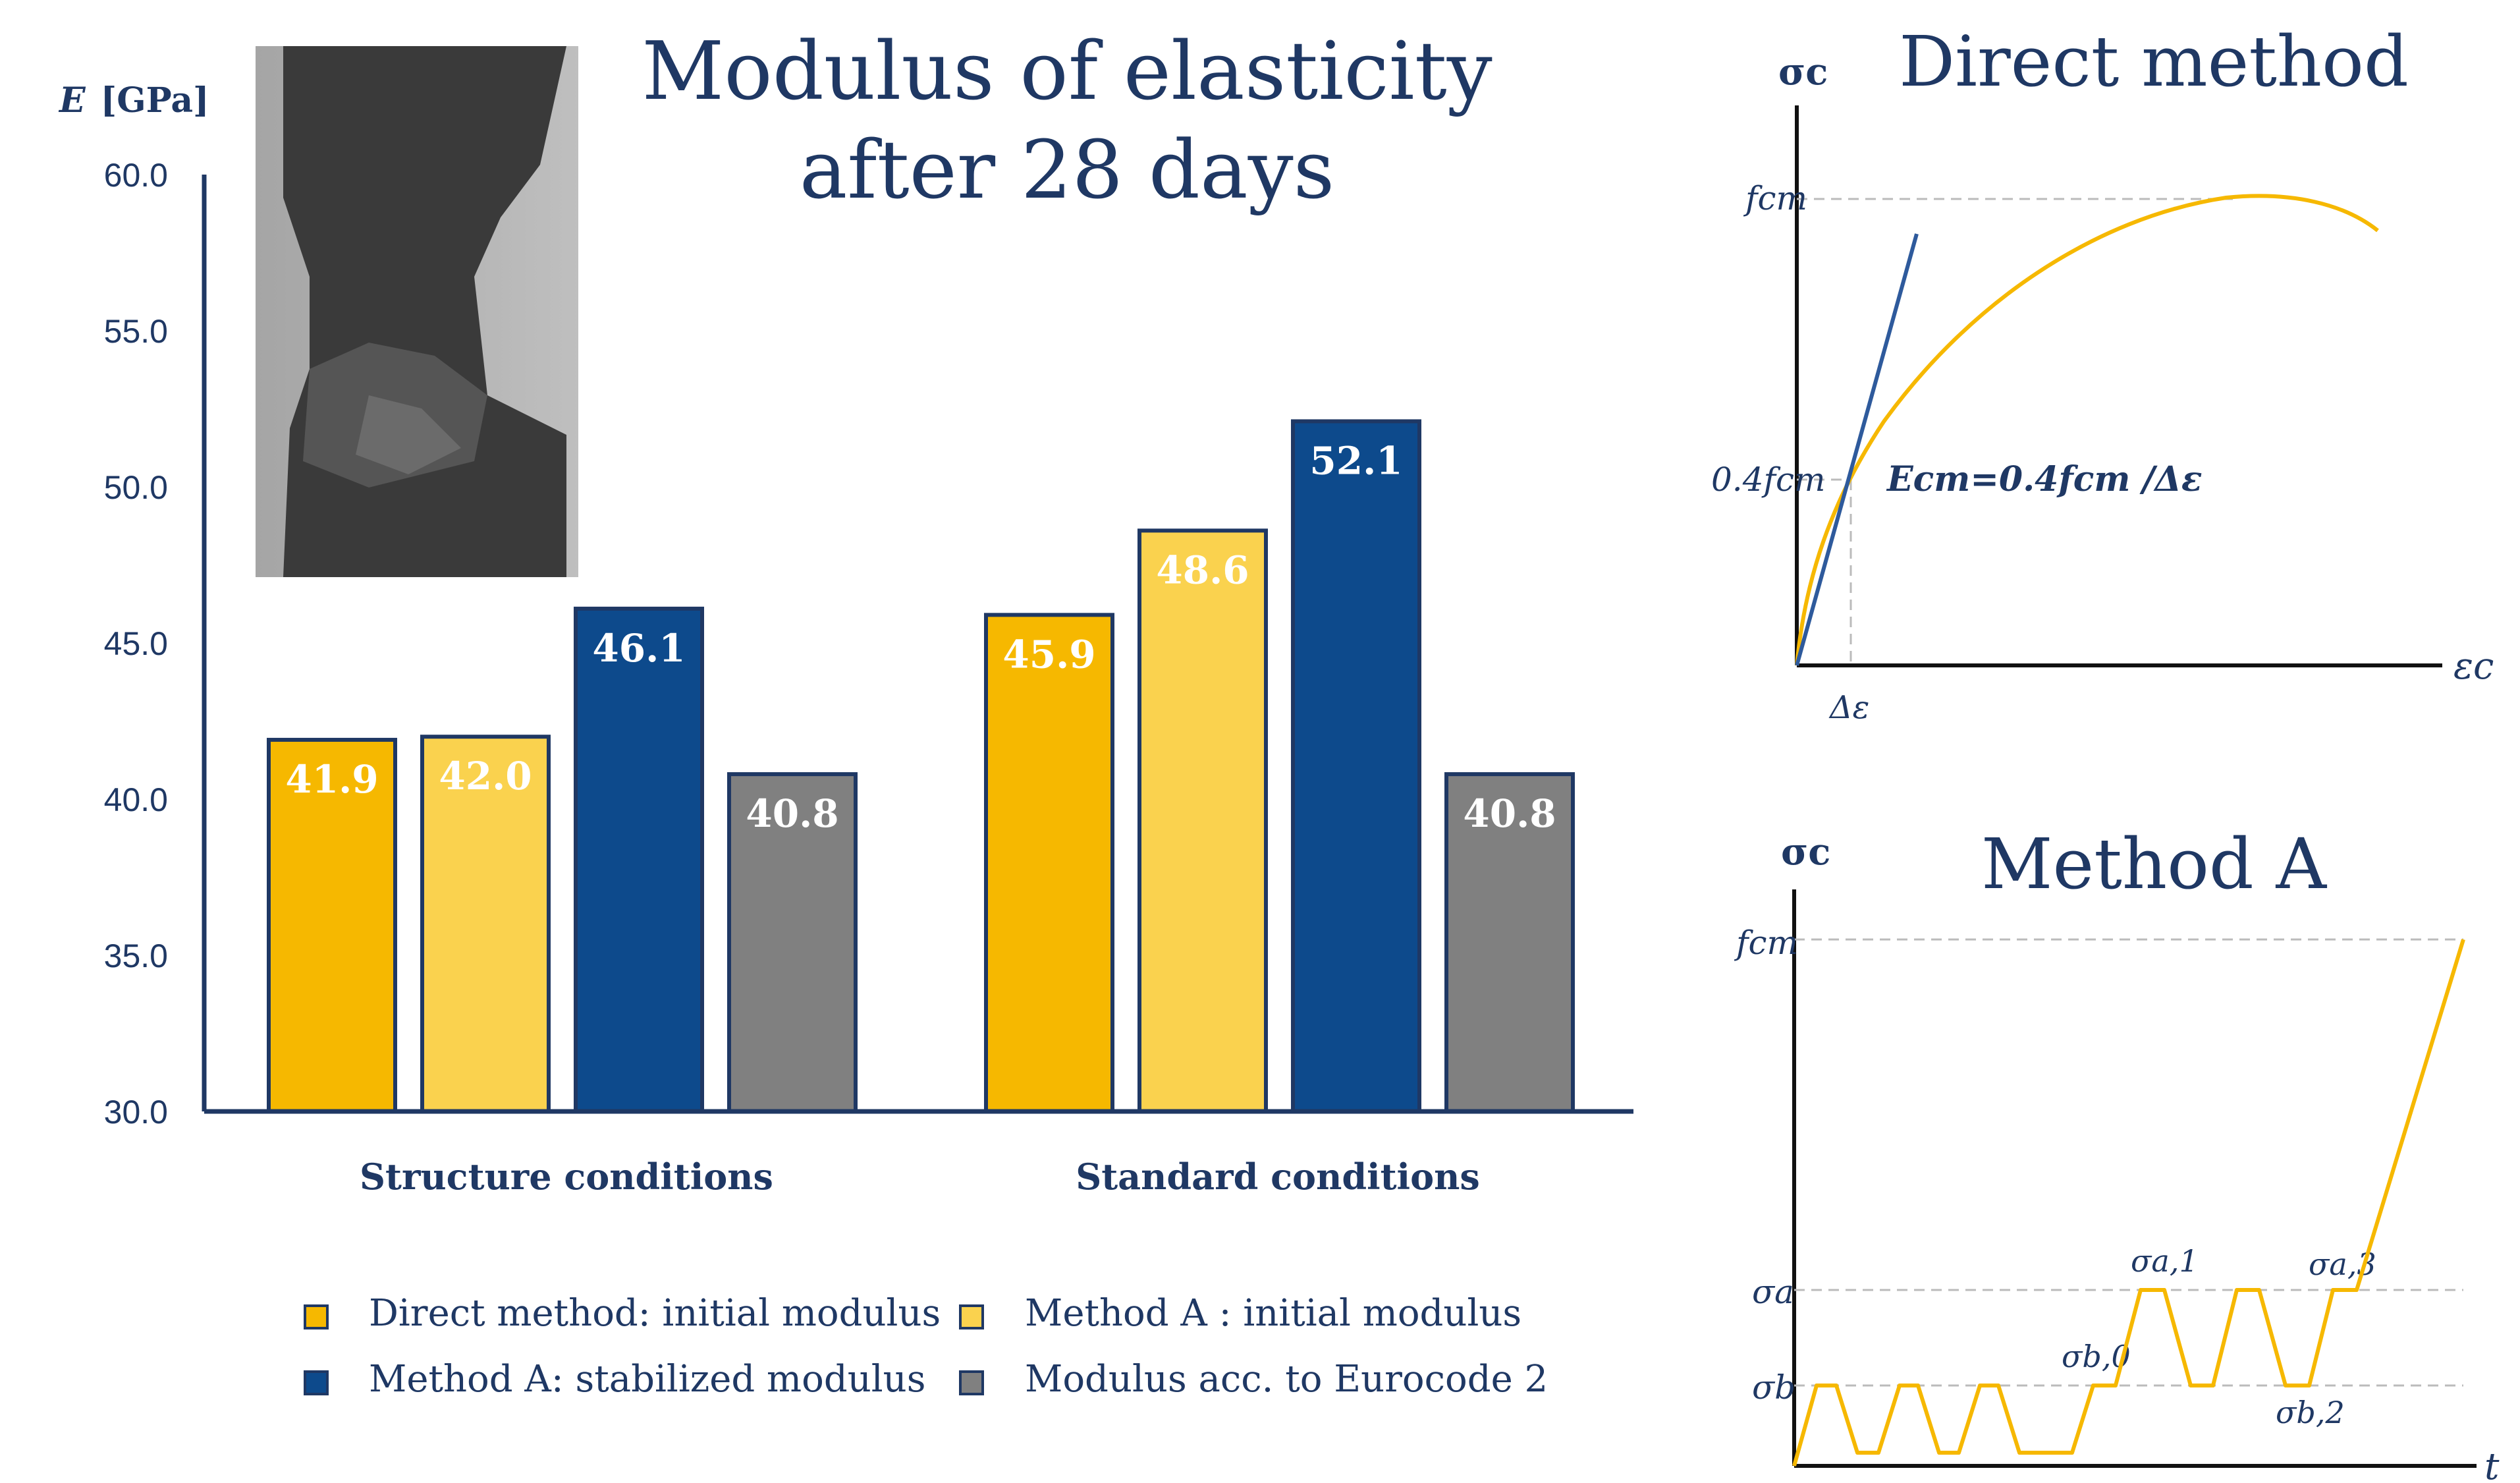  Describe the element at coordinates (647, 1379) in the screenshot. I see `legend-label-method-a-stabilized: Method A: stabilized modulus` at that location.